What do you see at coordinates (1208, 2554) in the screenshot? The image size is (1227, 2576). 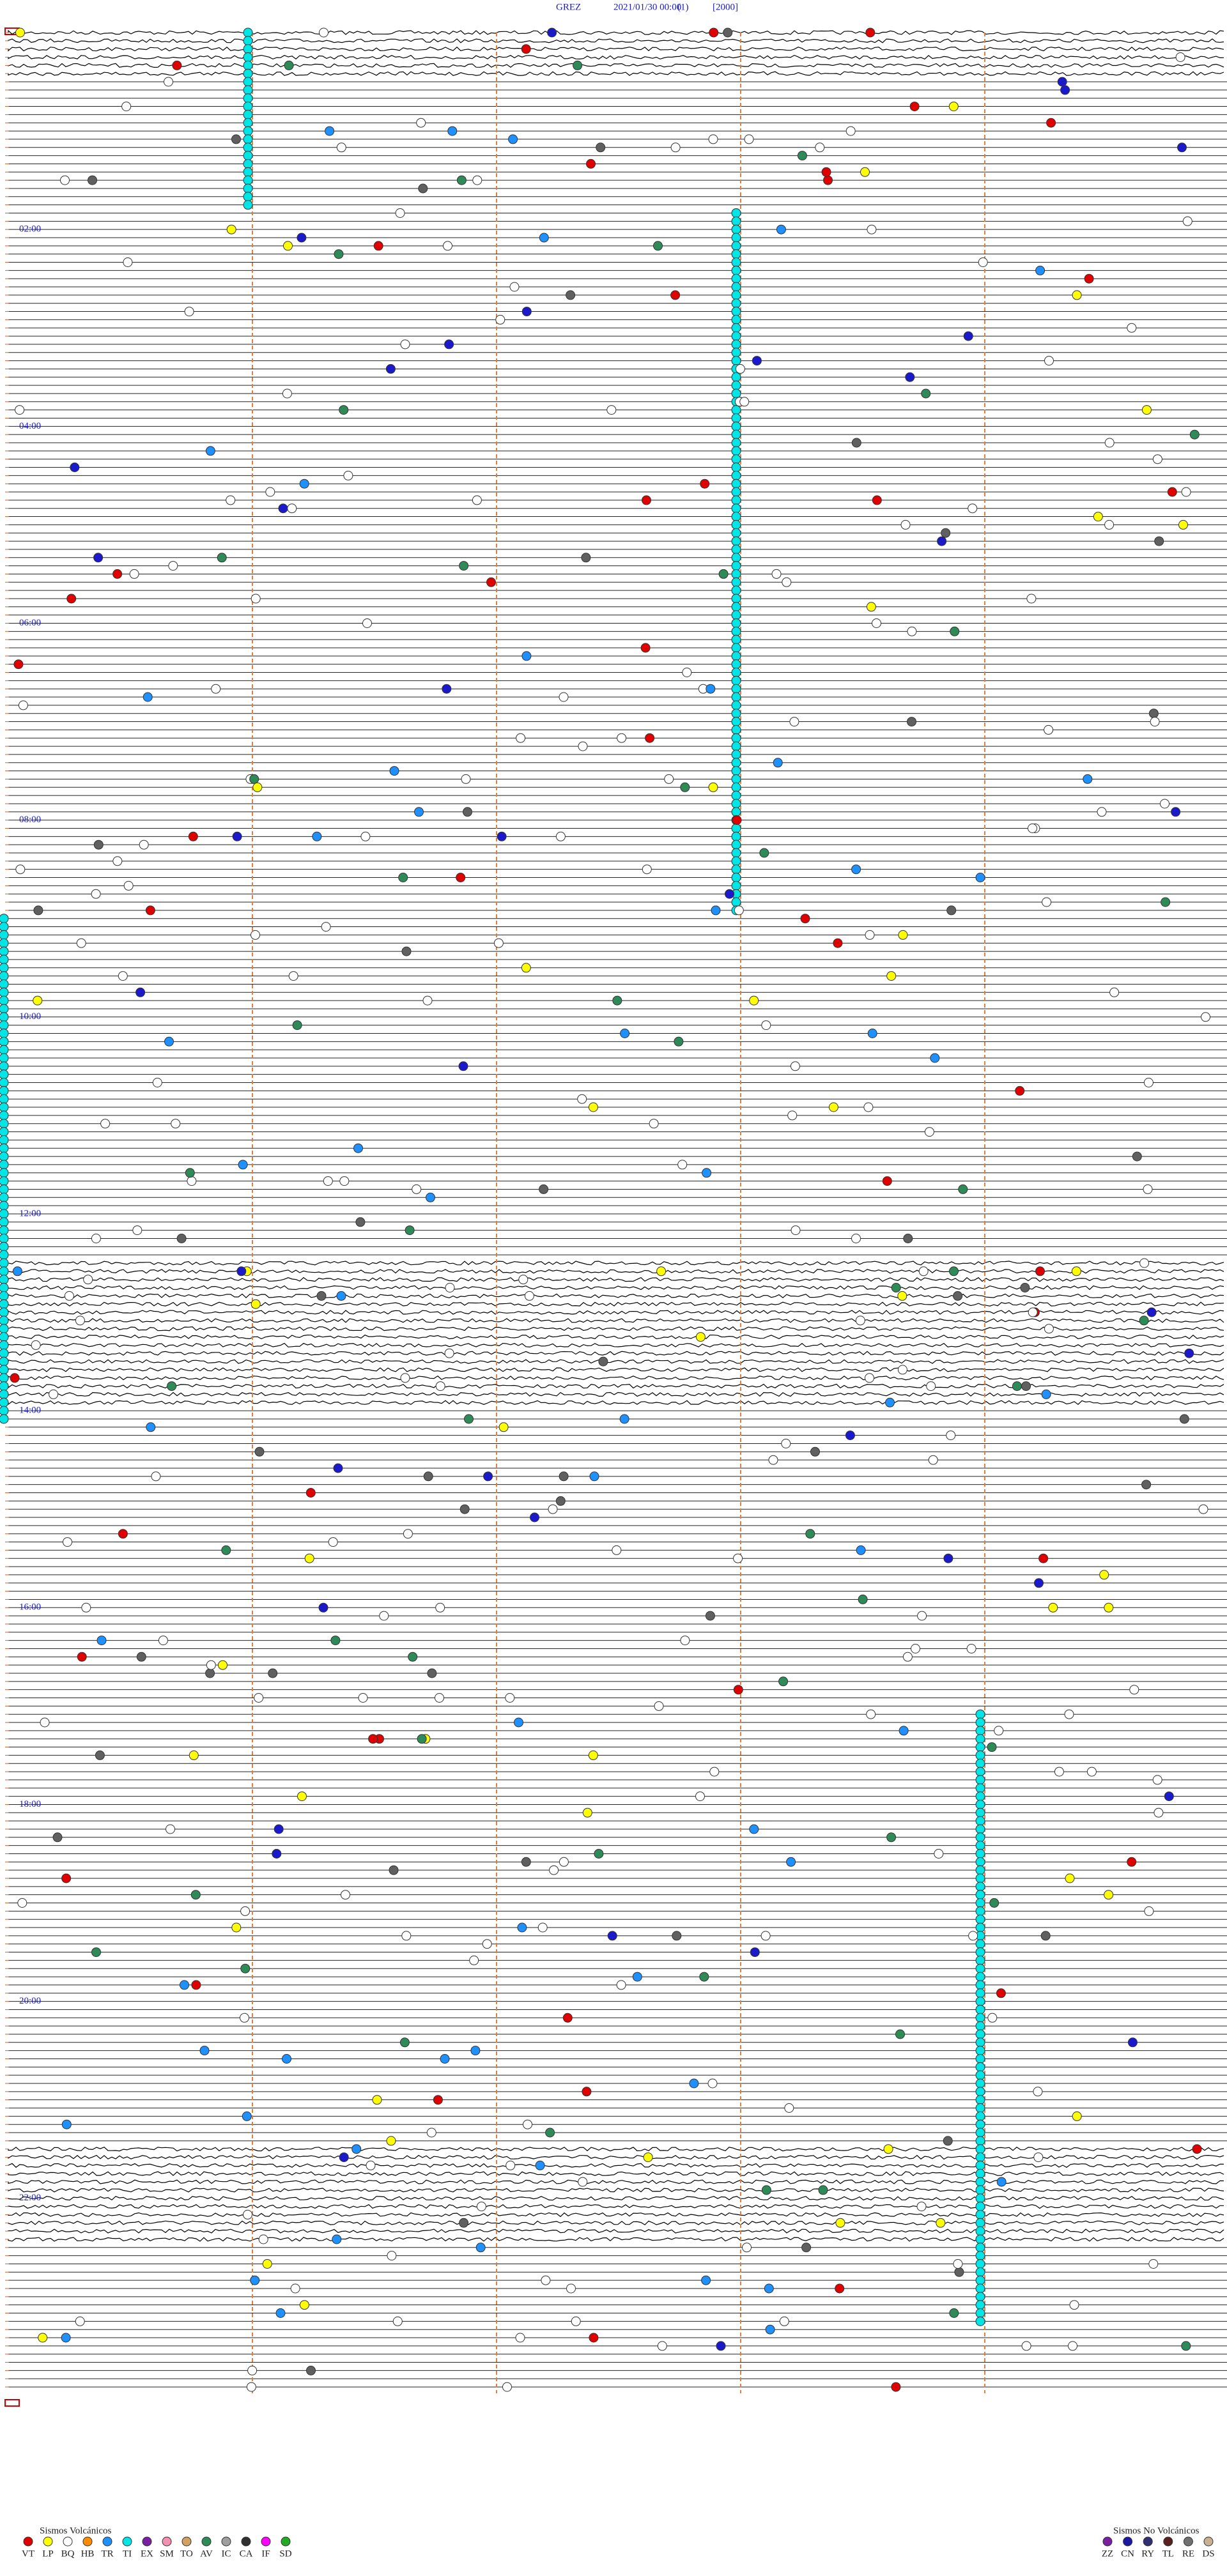 I see `legend-label: DS` at bounding box center [1208, 2554].